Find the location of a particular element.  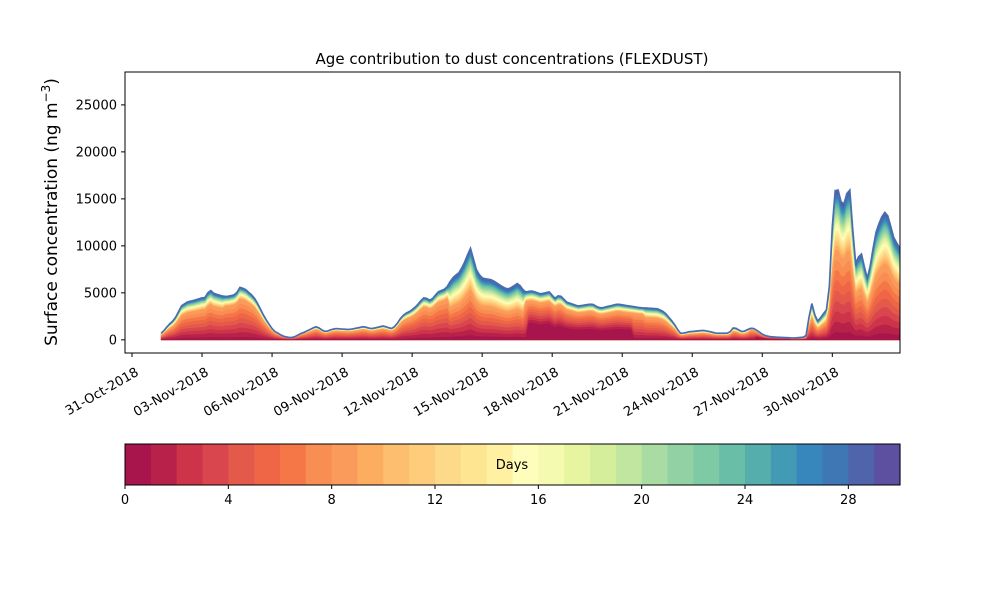

y-axis-ticks: 0 5000 10000 15000 20000 25000 is located at coordinates (100, 223).